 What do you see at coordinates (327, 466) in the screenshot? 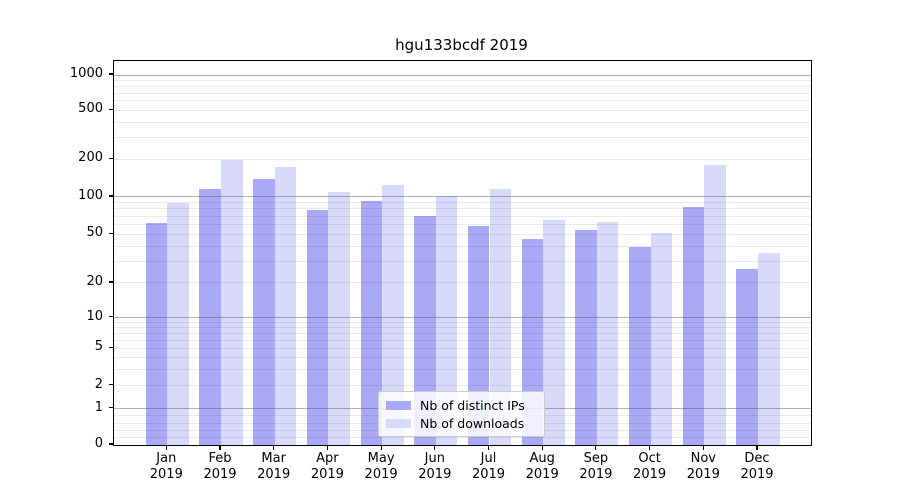
I see `x-tick-label-apr: Apr 2019` at bounding box center [327, 466].